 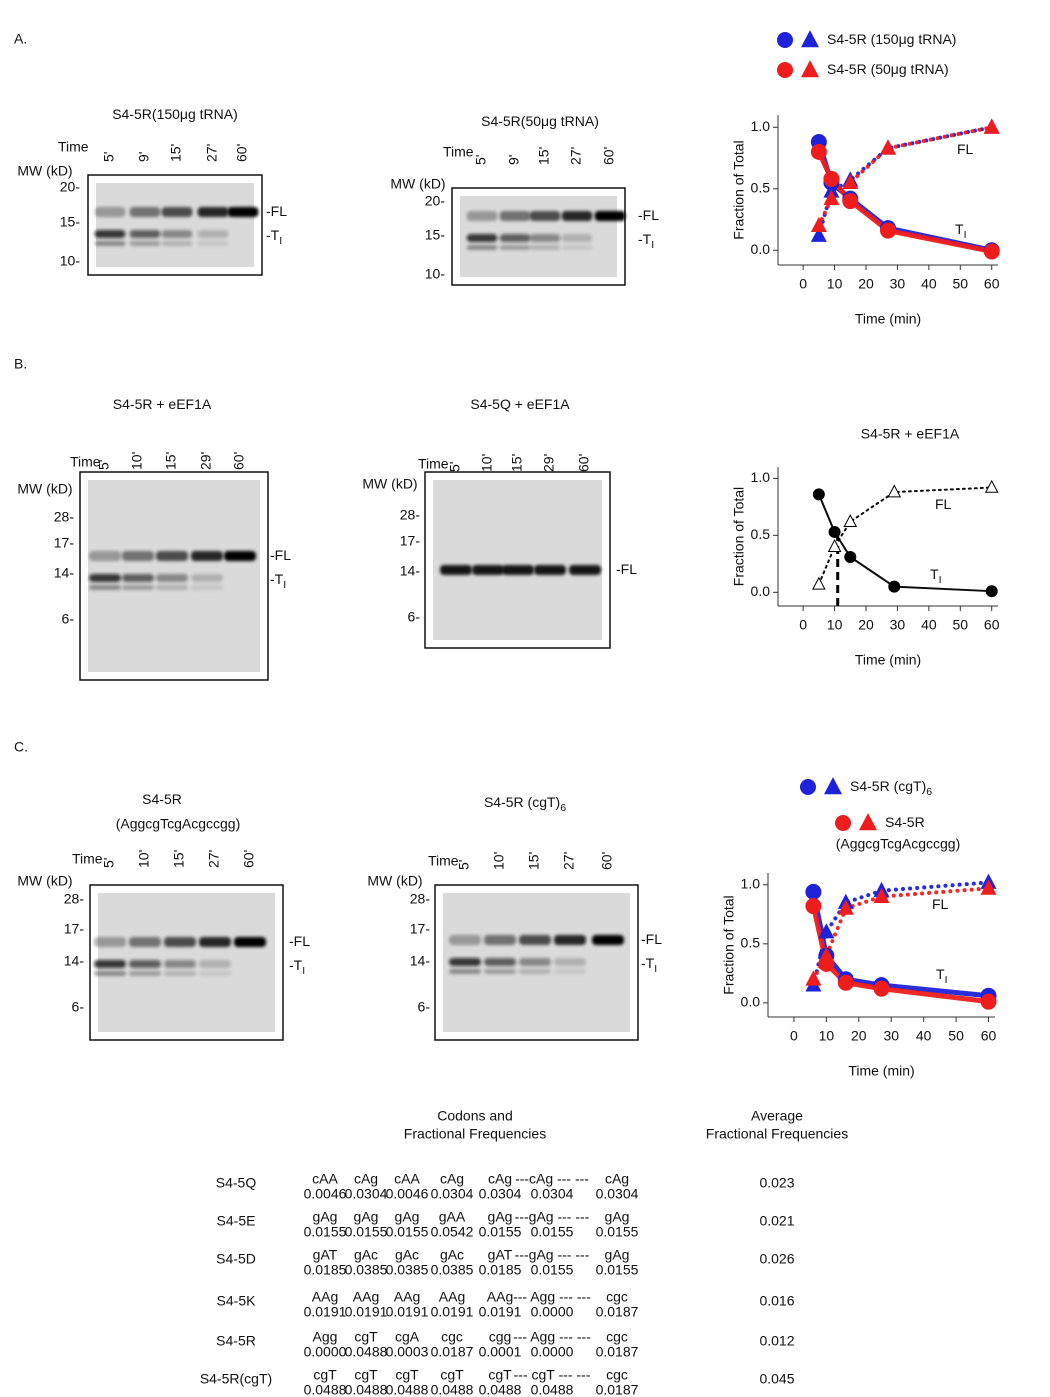 What do you see at coordinates (278, 581) in the screenshot?
I see `band-label: -TI` at bounding box center [278, 581].